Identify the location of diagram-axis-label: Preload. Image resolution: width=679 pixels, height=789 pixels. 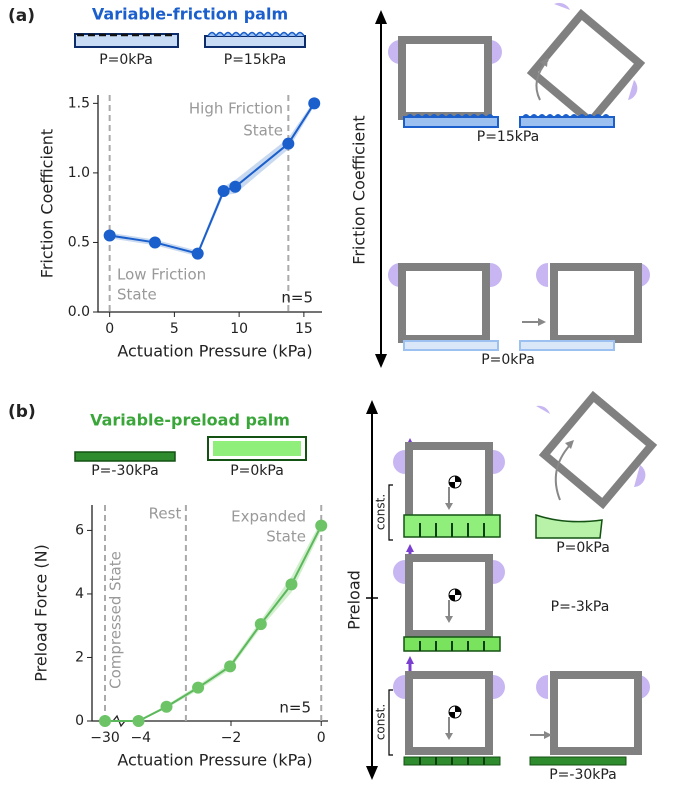
(354, 600).